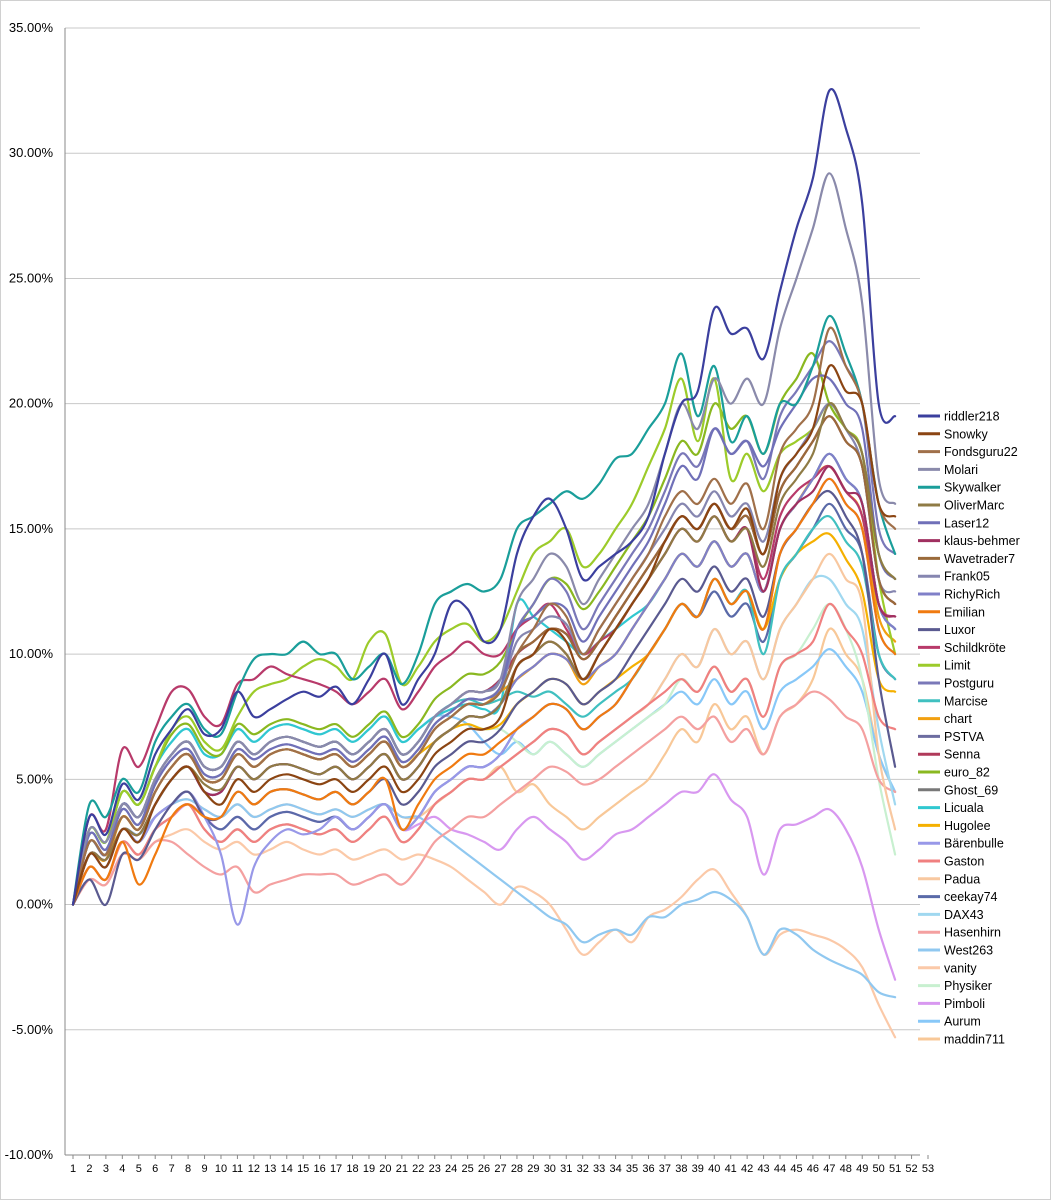 This screenshot has width=1051, height=1200. Describe the element at coordinates (763, 1169) in the screenshot. I see `x-tick-label: 43` at that location.